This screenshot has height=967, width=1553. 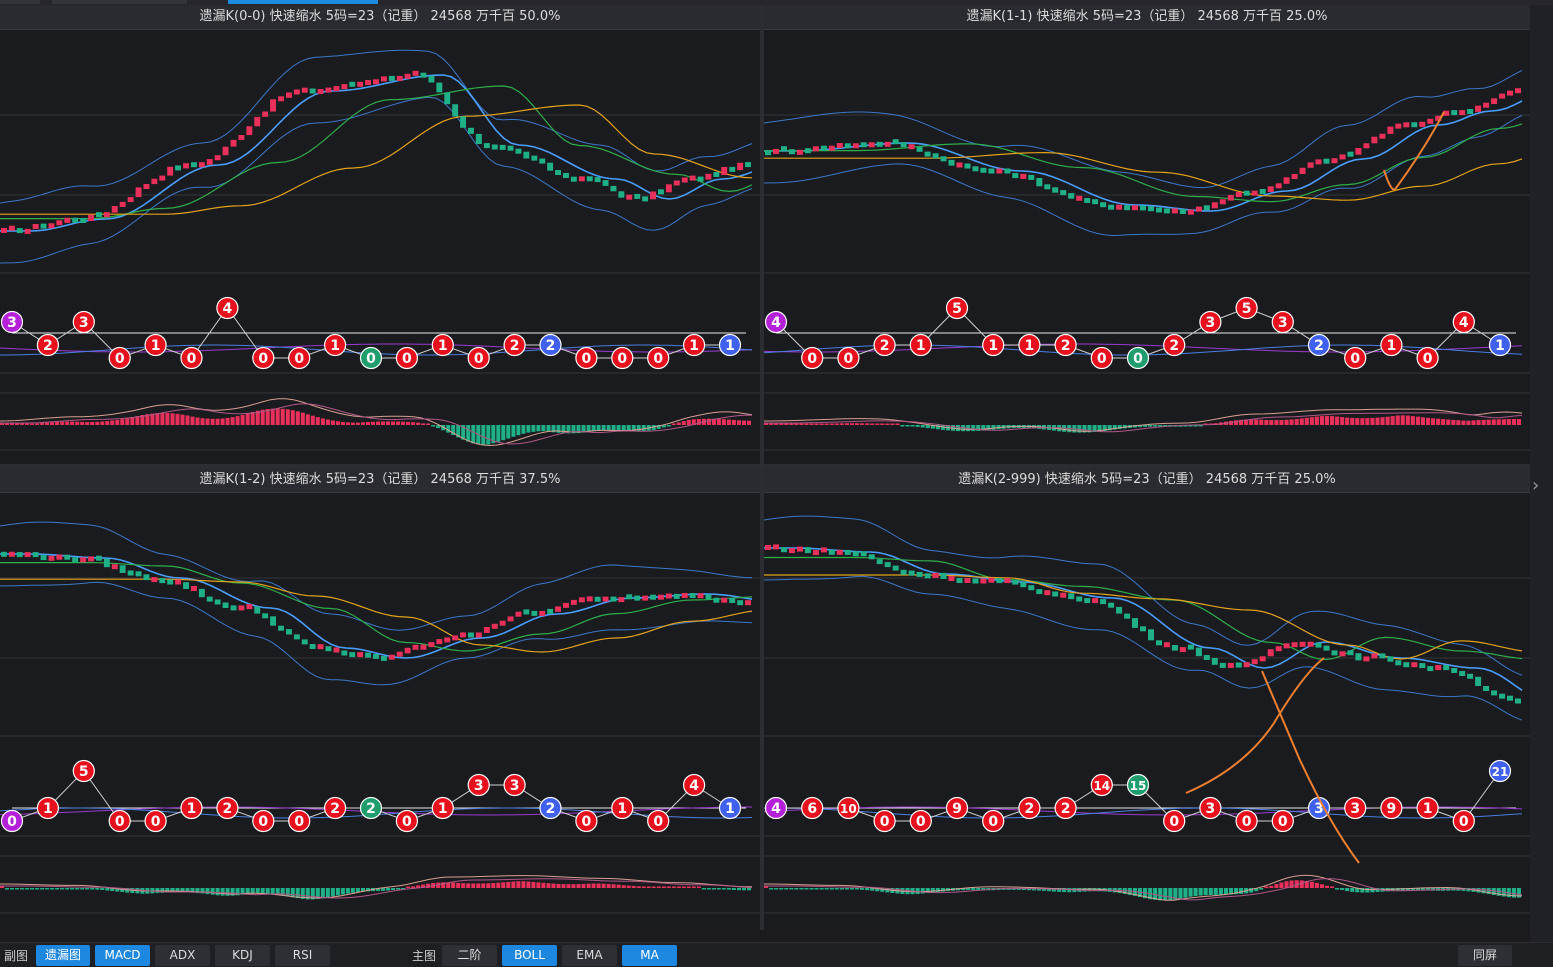 I want to click on sub-button-missing-chart: 遗漏图, so click(x=63, y=955).